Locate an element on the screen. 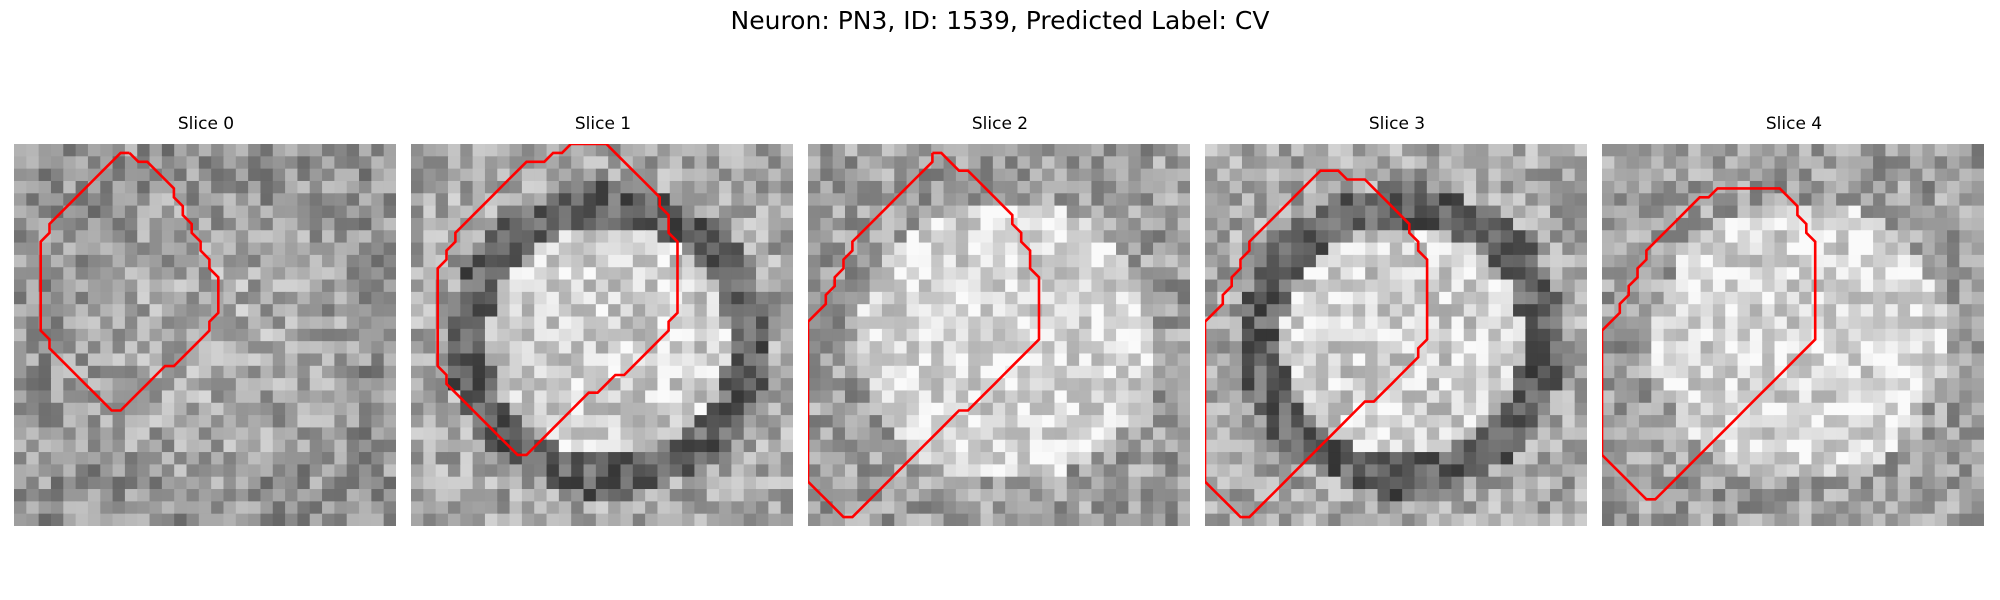 This screenshot has width=2000, height=600. slice-title: Slice 1 is located at coordinates (603, 124).